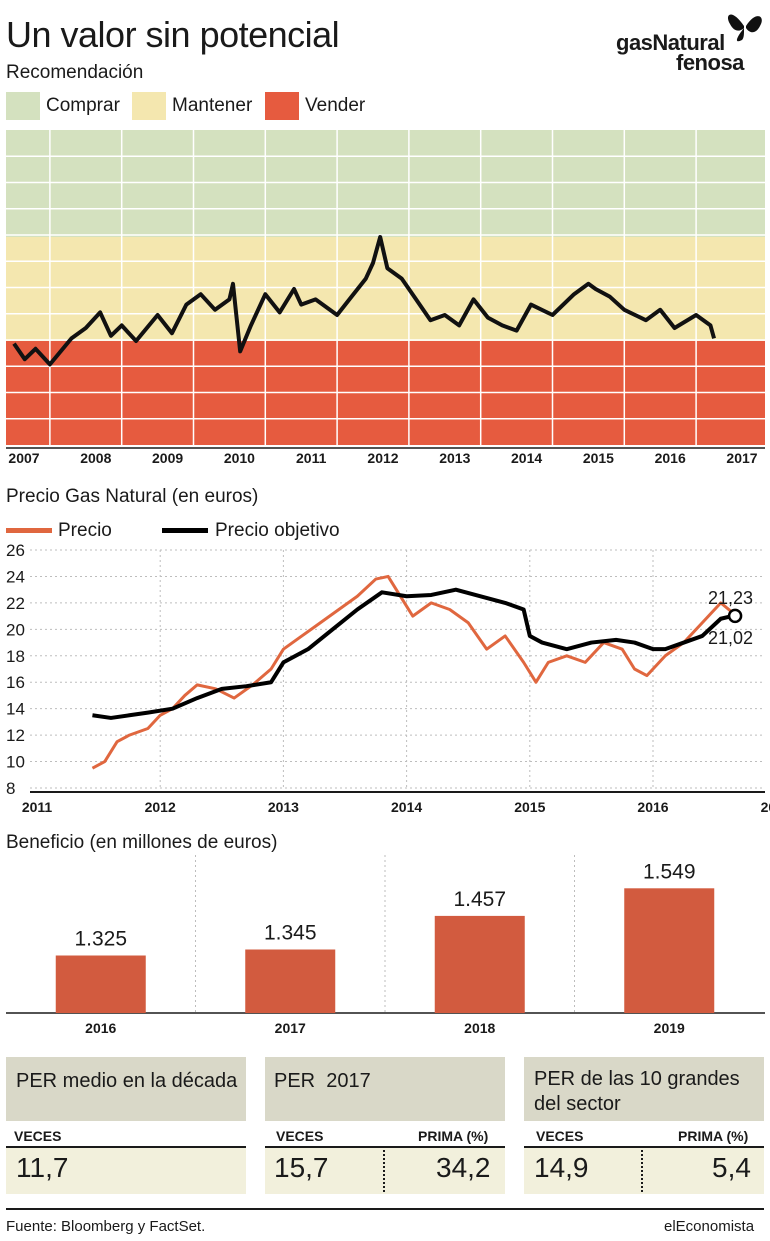 This screenshot has width=770, height=1241. What do you see at coordinates (730, 638) in the screenshot?
I see `last-target-label: 21,02` at bounding box center [730, 638].